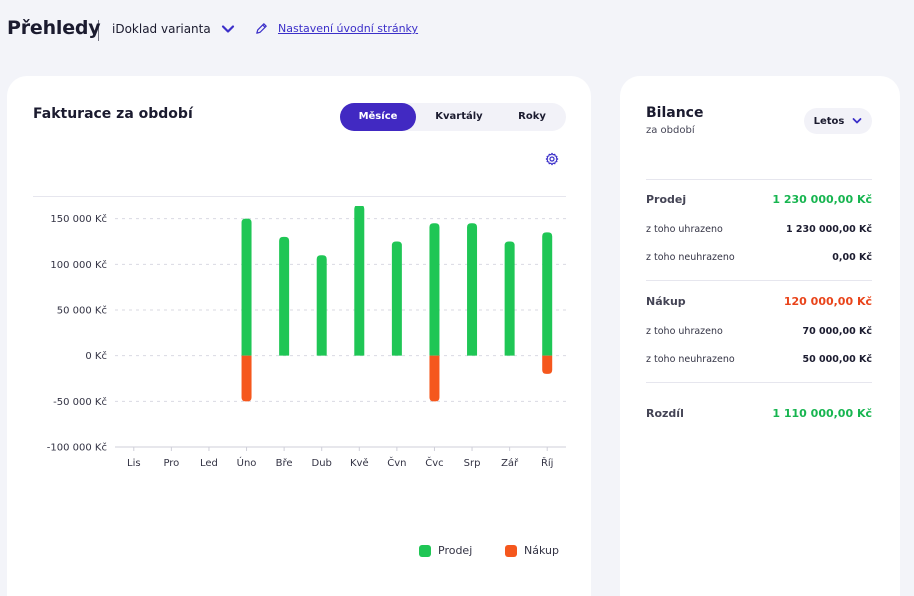  Describe the element at coordinates (209, 463) in the screenshot. I see `x-tick-label: Led` at that location.